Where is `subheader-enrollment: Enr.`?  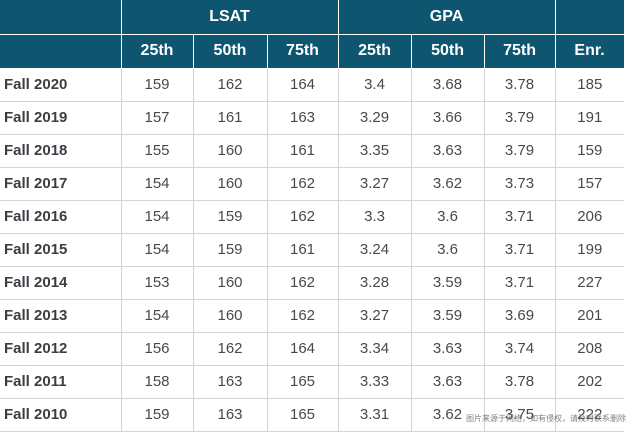
subheader-enrollment: Enr. is located at coordinates (590, 51).